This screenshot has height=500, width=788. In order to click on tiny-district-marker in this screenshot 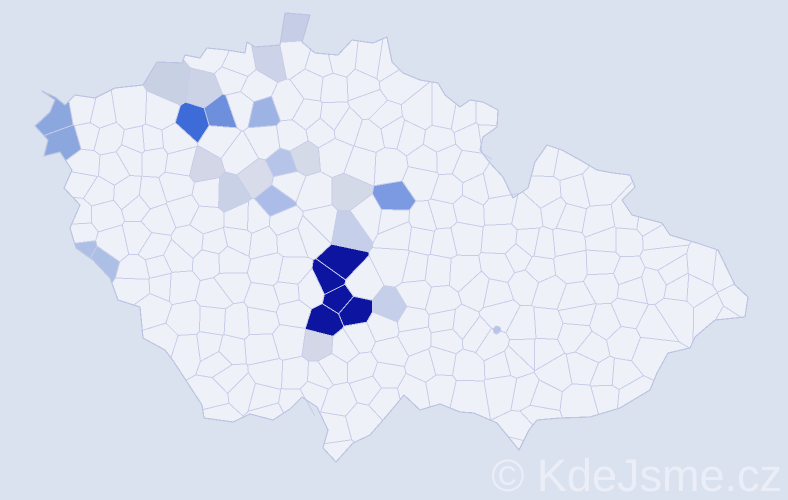, I will do `click(497, 330)`.